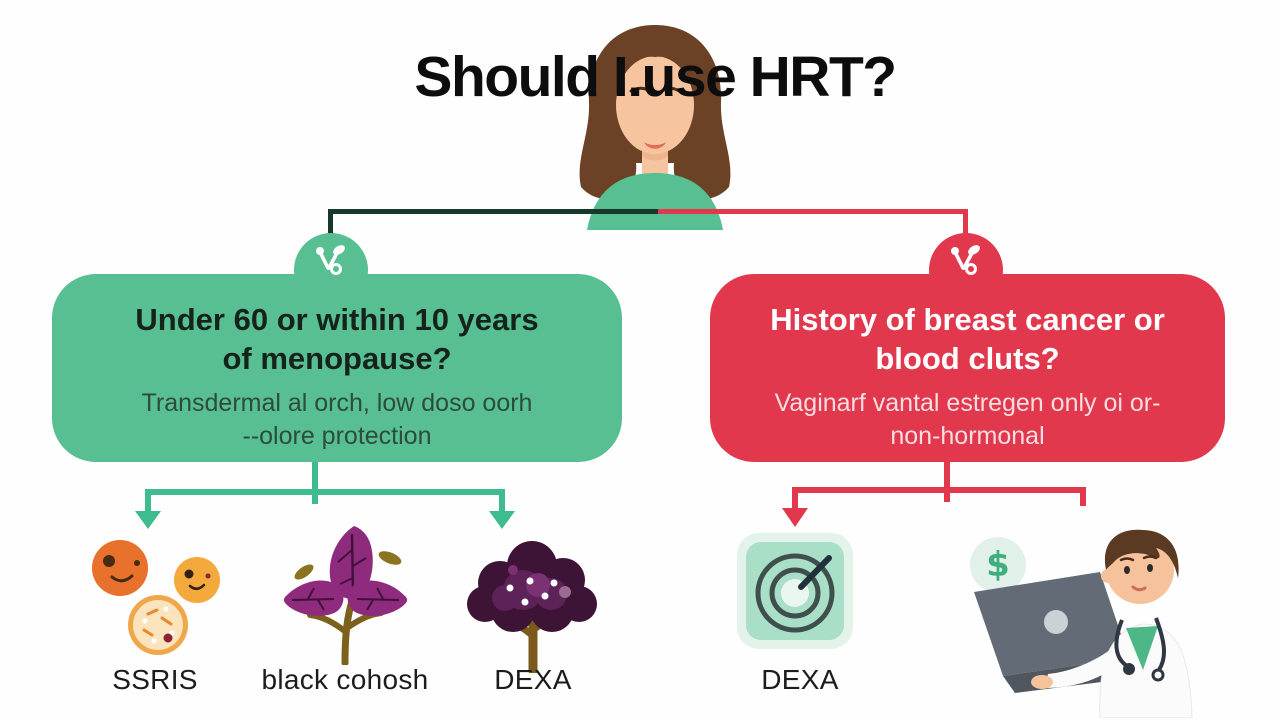 Image resolution: width=1280 pixels, height=720 pixels. What do you see at coordinates (156, 597) in the screenshot?
I see `ssris-pills-icon` at bounding box center [156, 597].